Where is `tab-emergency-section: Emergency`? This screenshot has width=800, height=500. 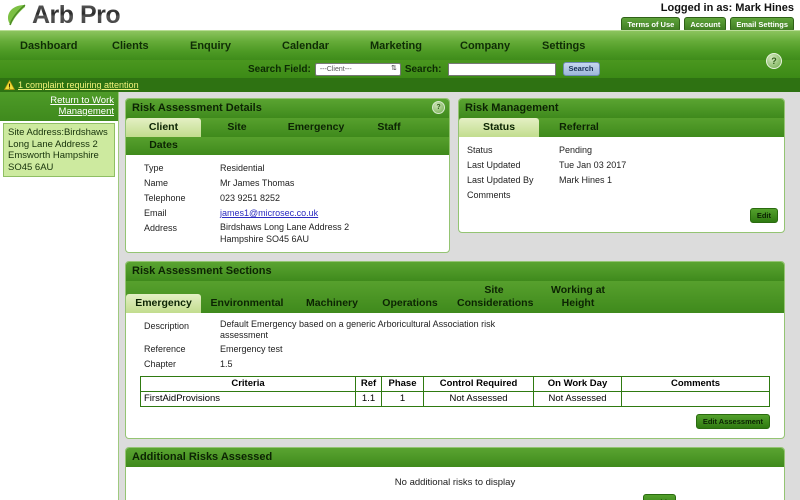
tab-emergency-section: Emergency is located at coordinates (163, 303).